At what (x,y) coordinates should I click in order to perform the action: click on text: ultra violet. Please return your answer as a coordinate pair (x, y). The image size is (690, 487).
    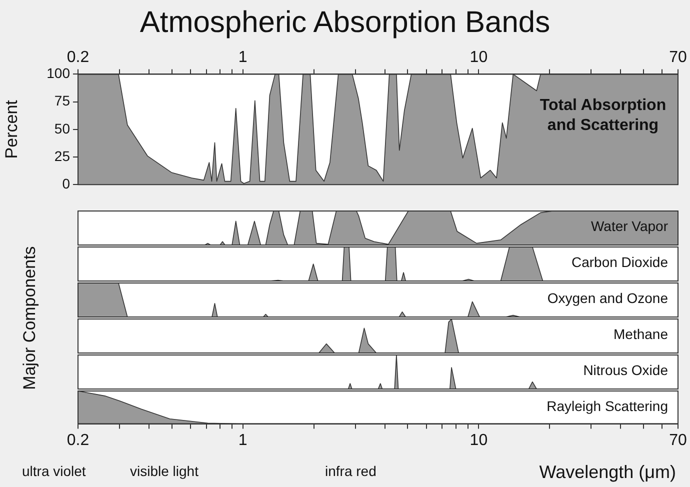
    Looking at the image, I should click on (54, 471).